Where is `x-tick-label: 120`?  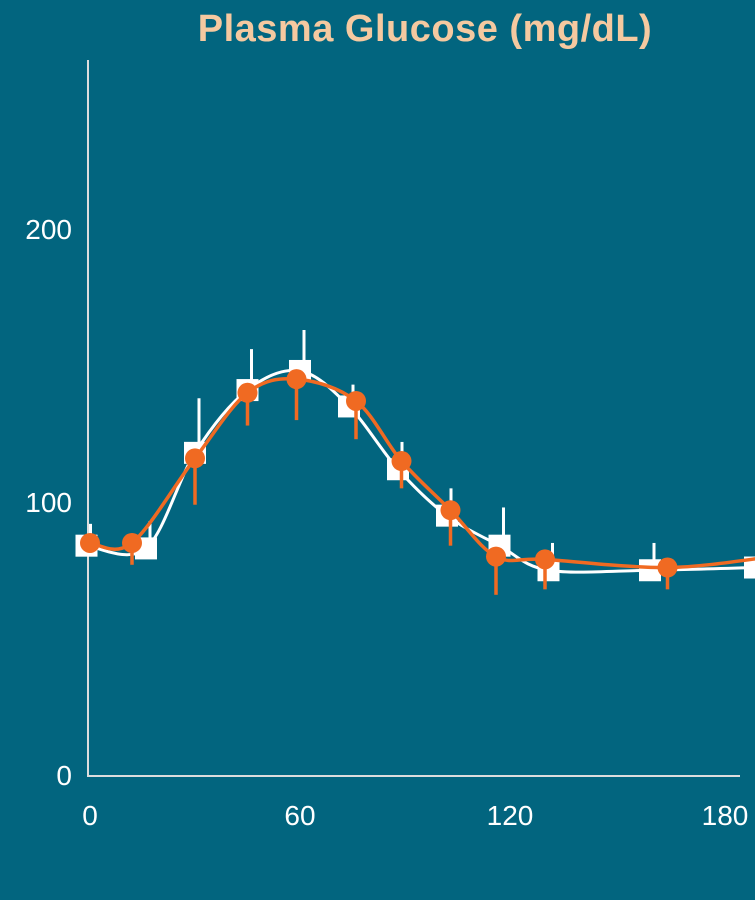
x-tick-label: 120 is located at coordinates (510, 815).